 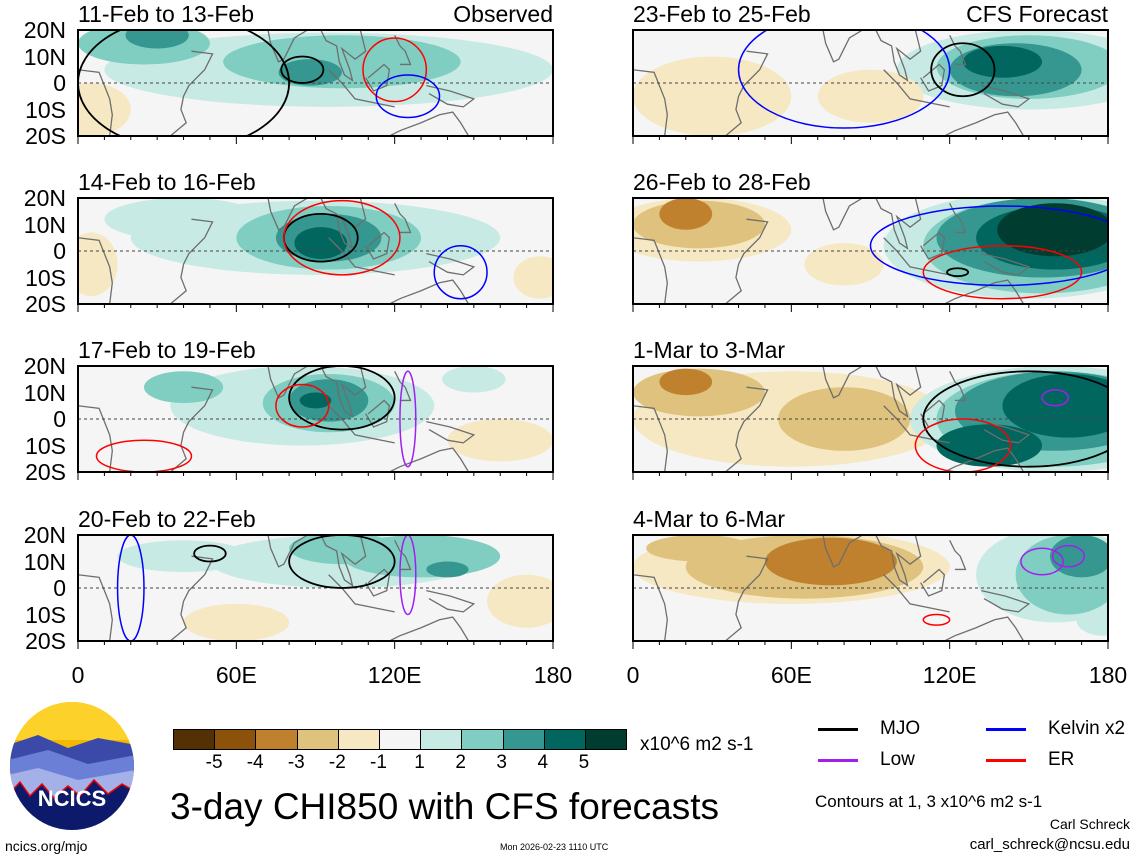 What do you see at coordinates (337, 762) in the screenshot?
I see `colorbar-label: -2` at bounding box center [337, 762].